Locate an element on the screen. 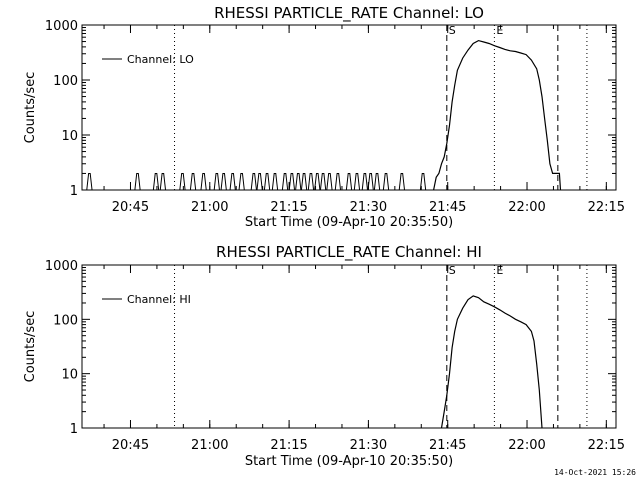  footer-timestamp: 14-Oct-2021 15:26 is located at coordinates (595, 472).